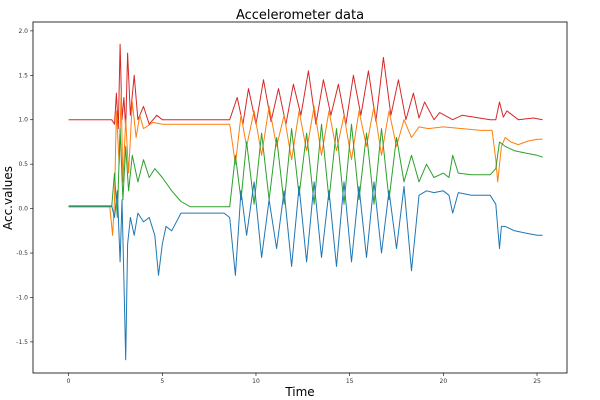  Describe the element at coordinates (300, 15) in the screenshot. I see `chart-title: Accelerometer data` at that location.